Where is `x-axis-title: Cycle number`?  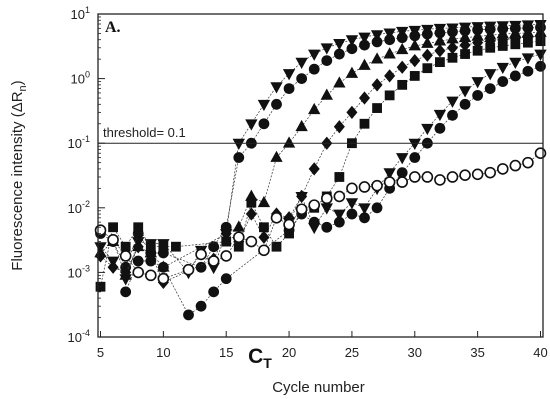
x-axis-title: Cycle number is located at coordinates (318, 387).